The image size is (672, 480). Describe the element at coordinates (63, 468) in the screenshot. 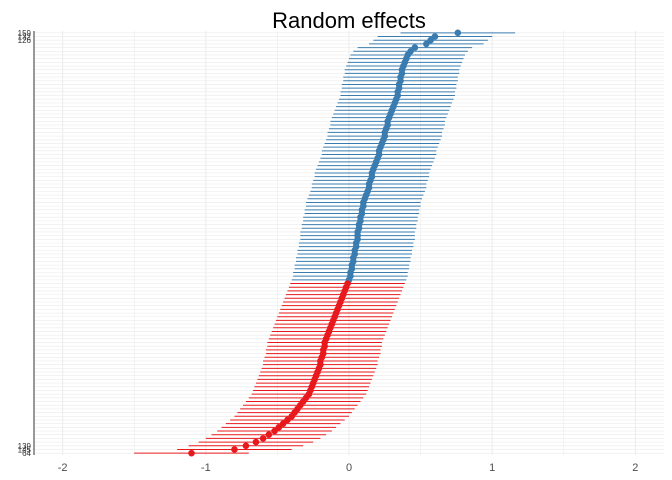

I see `x-tick-label: -2` at that location.